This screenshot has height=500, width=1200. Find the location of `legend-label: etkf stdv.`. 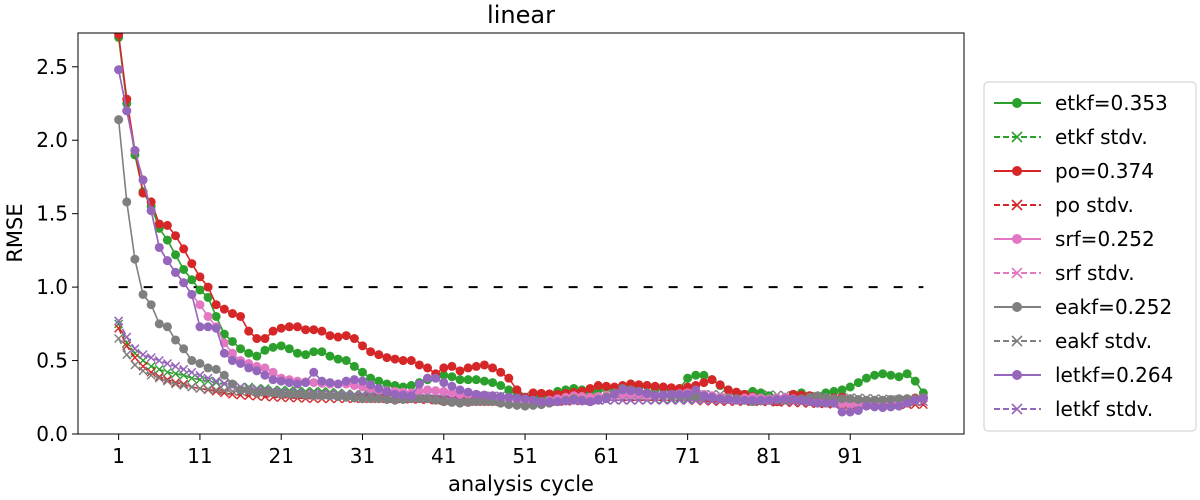

legend-label: etkf stdv. is located at coordinates (1101, 137).